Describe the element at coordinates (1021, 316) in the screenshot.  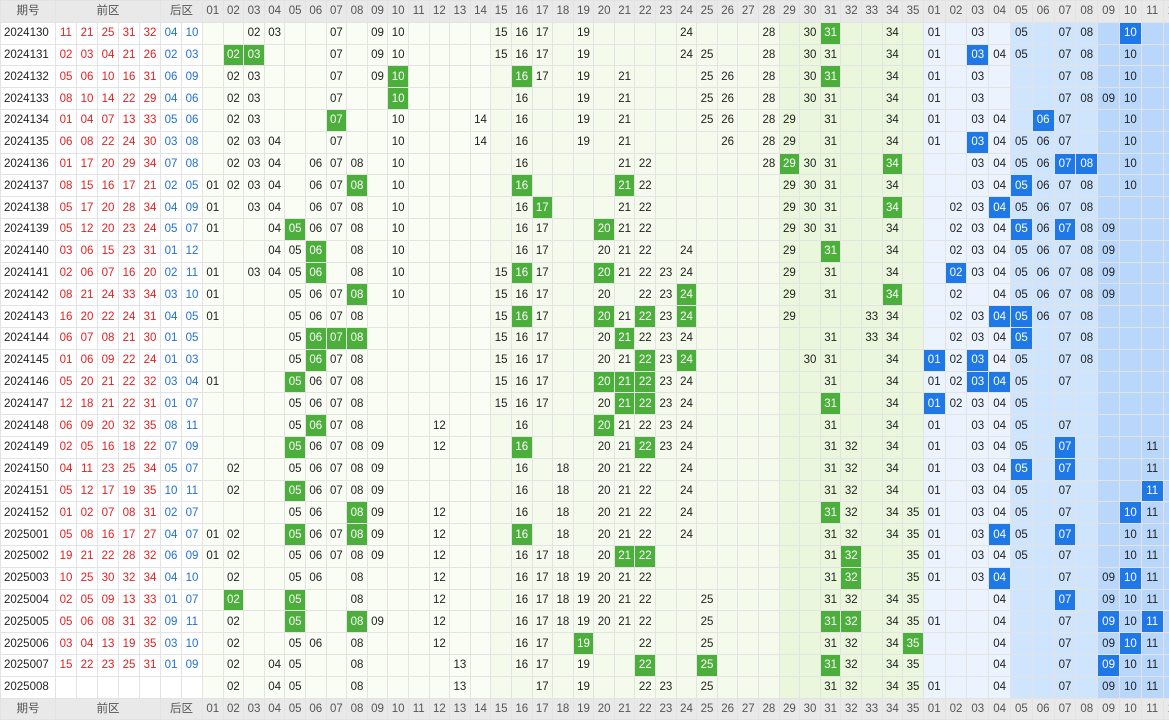
I see `back-hit-cell: 05` at that location.